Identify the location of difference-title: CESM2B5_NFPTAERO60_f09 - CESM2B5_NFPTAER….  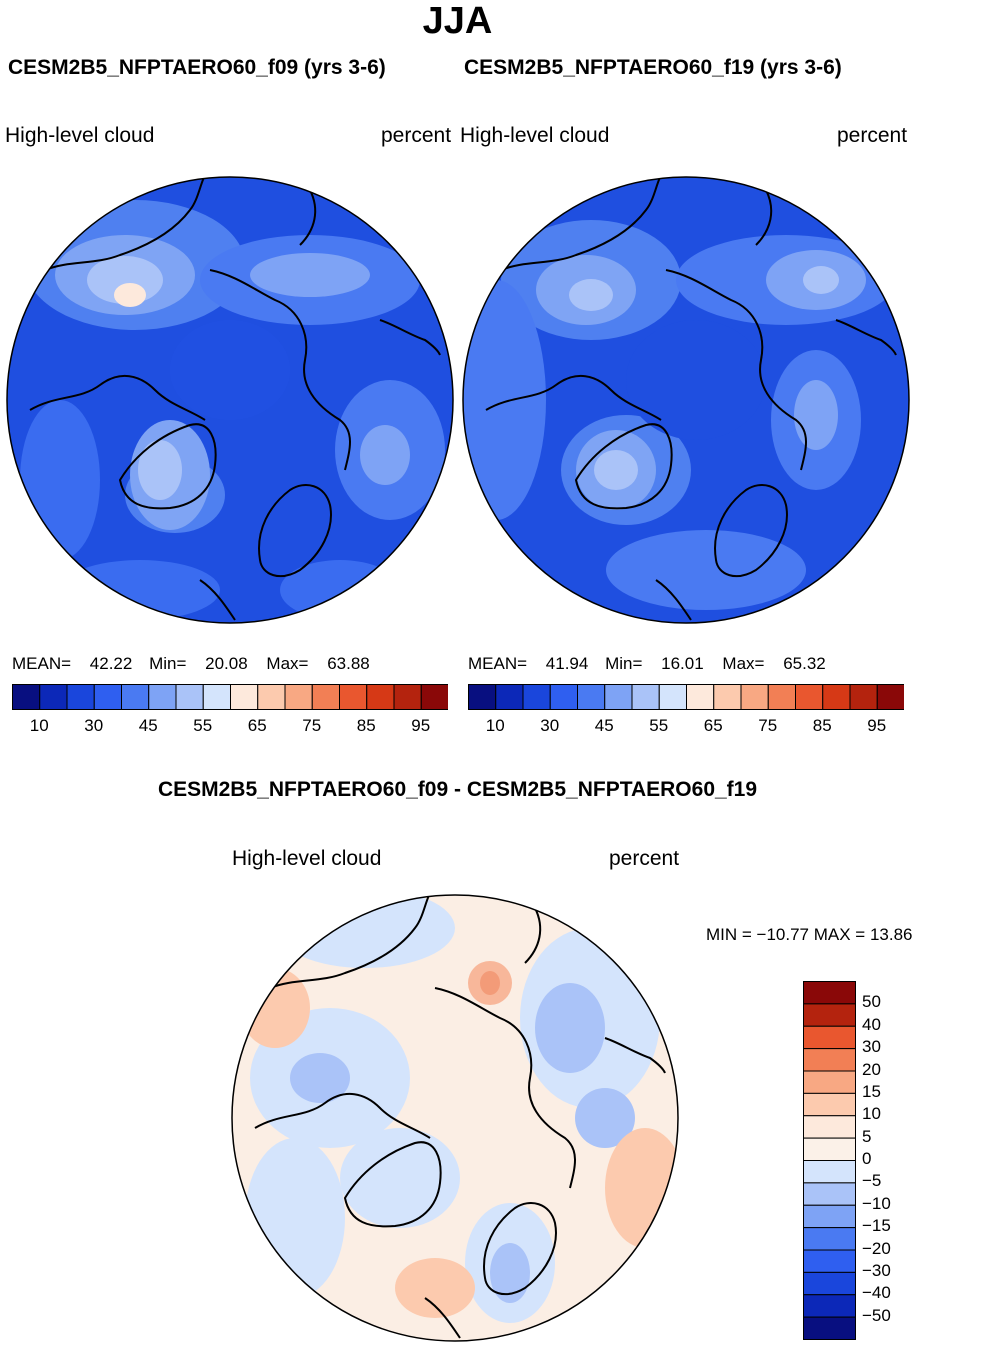
(457, 789).